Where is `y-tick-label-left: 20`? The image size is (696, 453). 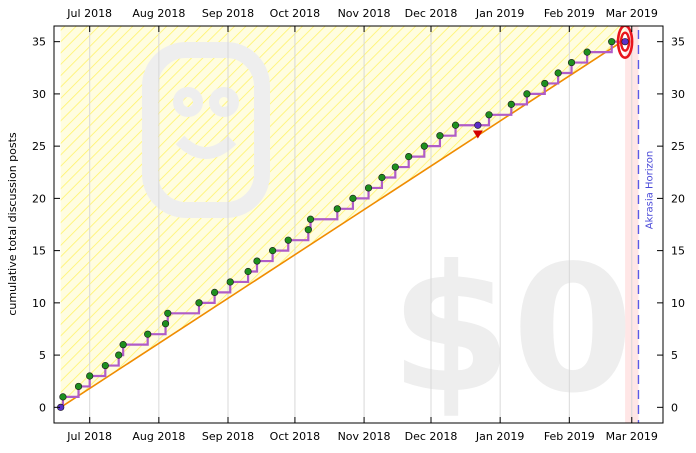 y-tick-label-left: 20 is located at coordinates (39, 198).